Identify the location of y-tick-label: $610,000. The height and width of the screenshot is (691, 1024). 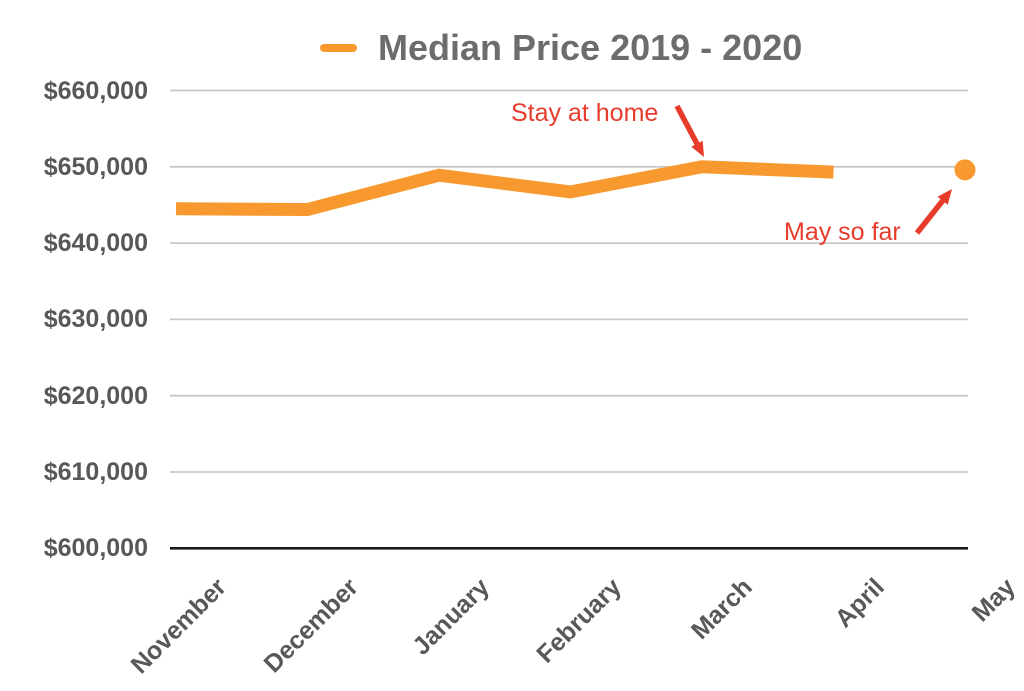
(95, 472).